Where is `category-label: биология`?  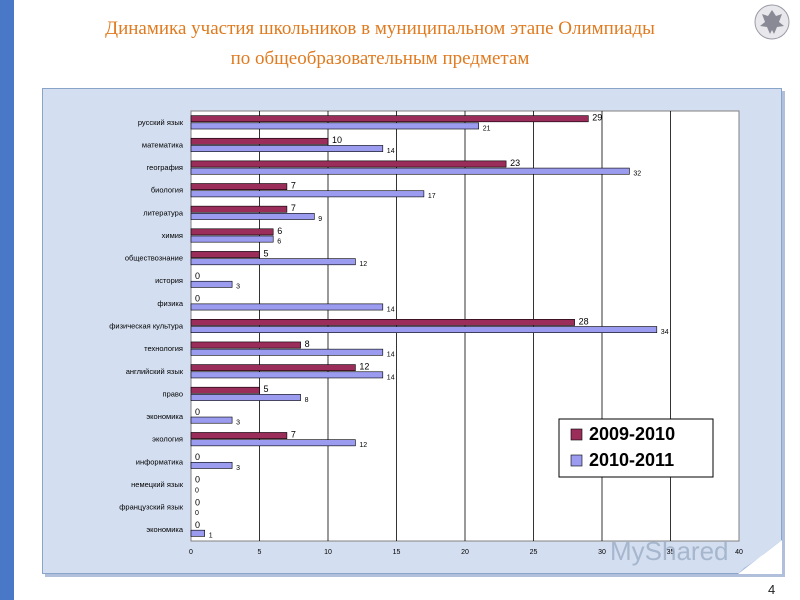 category-label: биология is located at coordinates (167, 190).